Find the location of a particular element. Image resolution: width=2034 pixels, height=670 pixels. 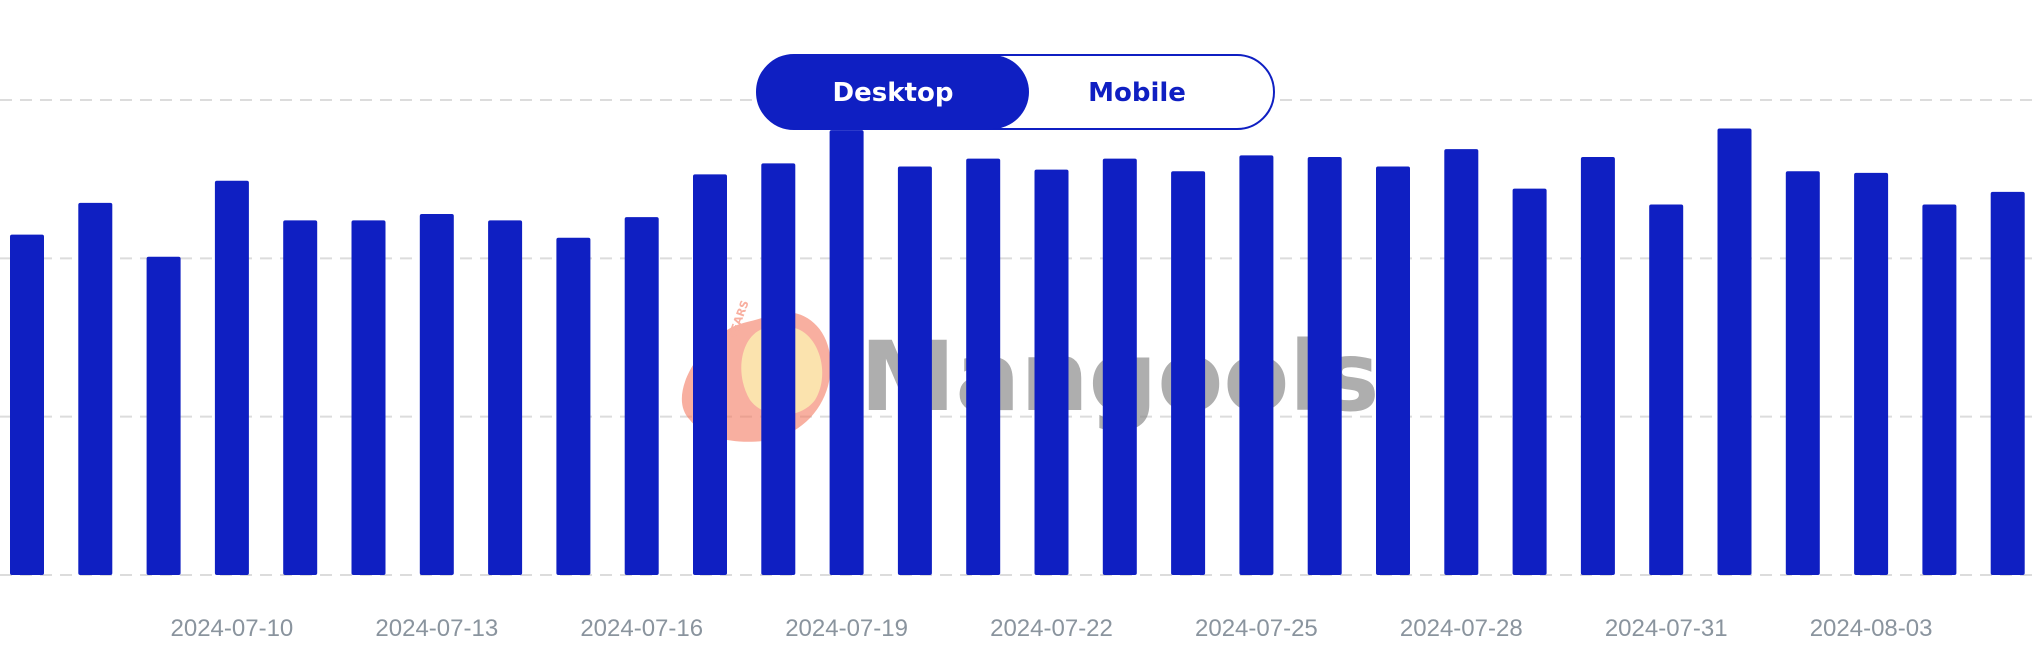

x-tick-label: 2024-07-13 is located at coordinates (436, 628).